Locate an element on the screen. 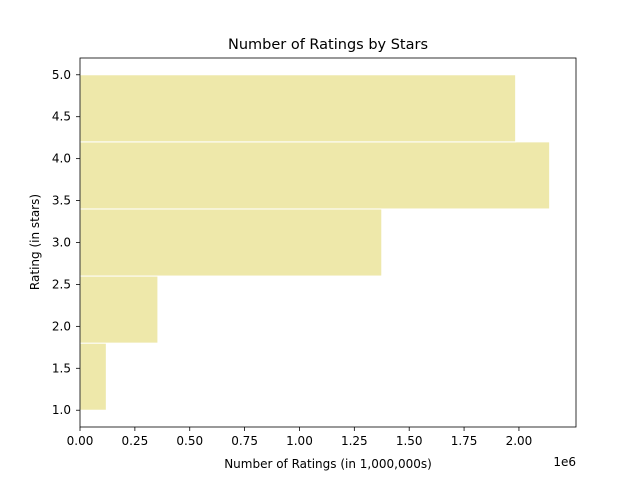 The width and height of the screenshot is (640, 480). y-tick-label: 2.5 is located at coordinates (61, 284).